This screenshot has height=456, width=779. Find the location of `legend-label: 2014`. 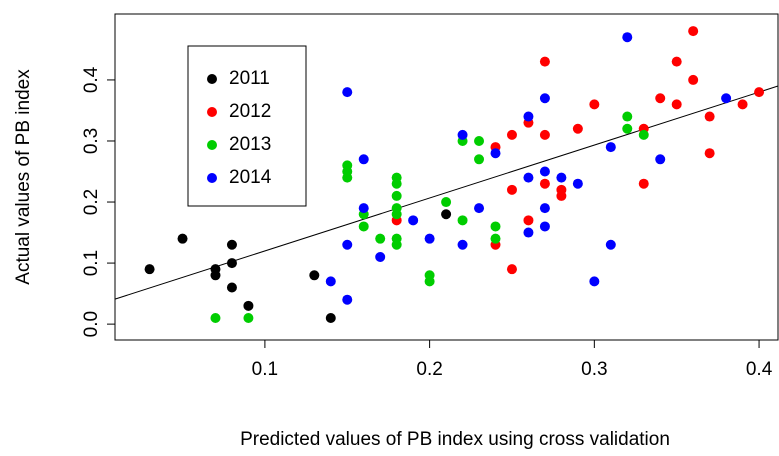

legend-label: 2014 is located at coordinates (250, 177).